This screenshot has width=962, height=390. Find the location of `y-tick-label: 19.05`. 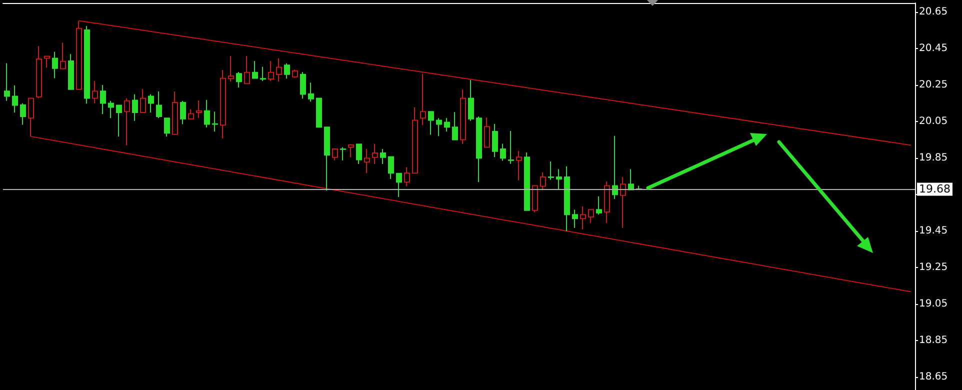

y-tick-label: 19.05 is located at coordinates (933, 304).